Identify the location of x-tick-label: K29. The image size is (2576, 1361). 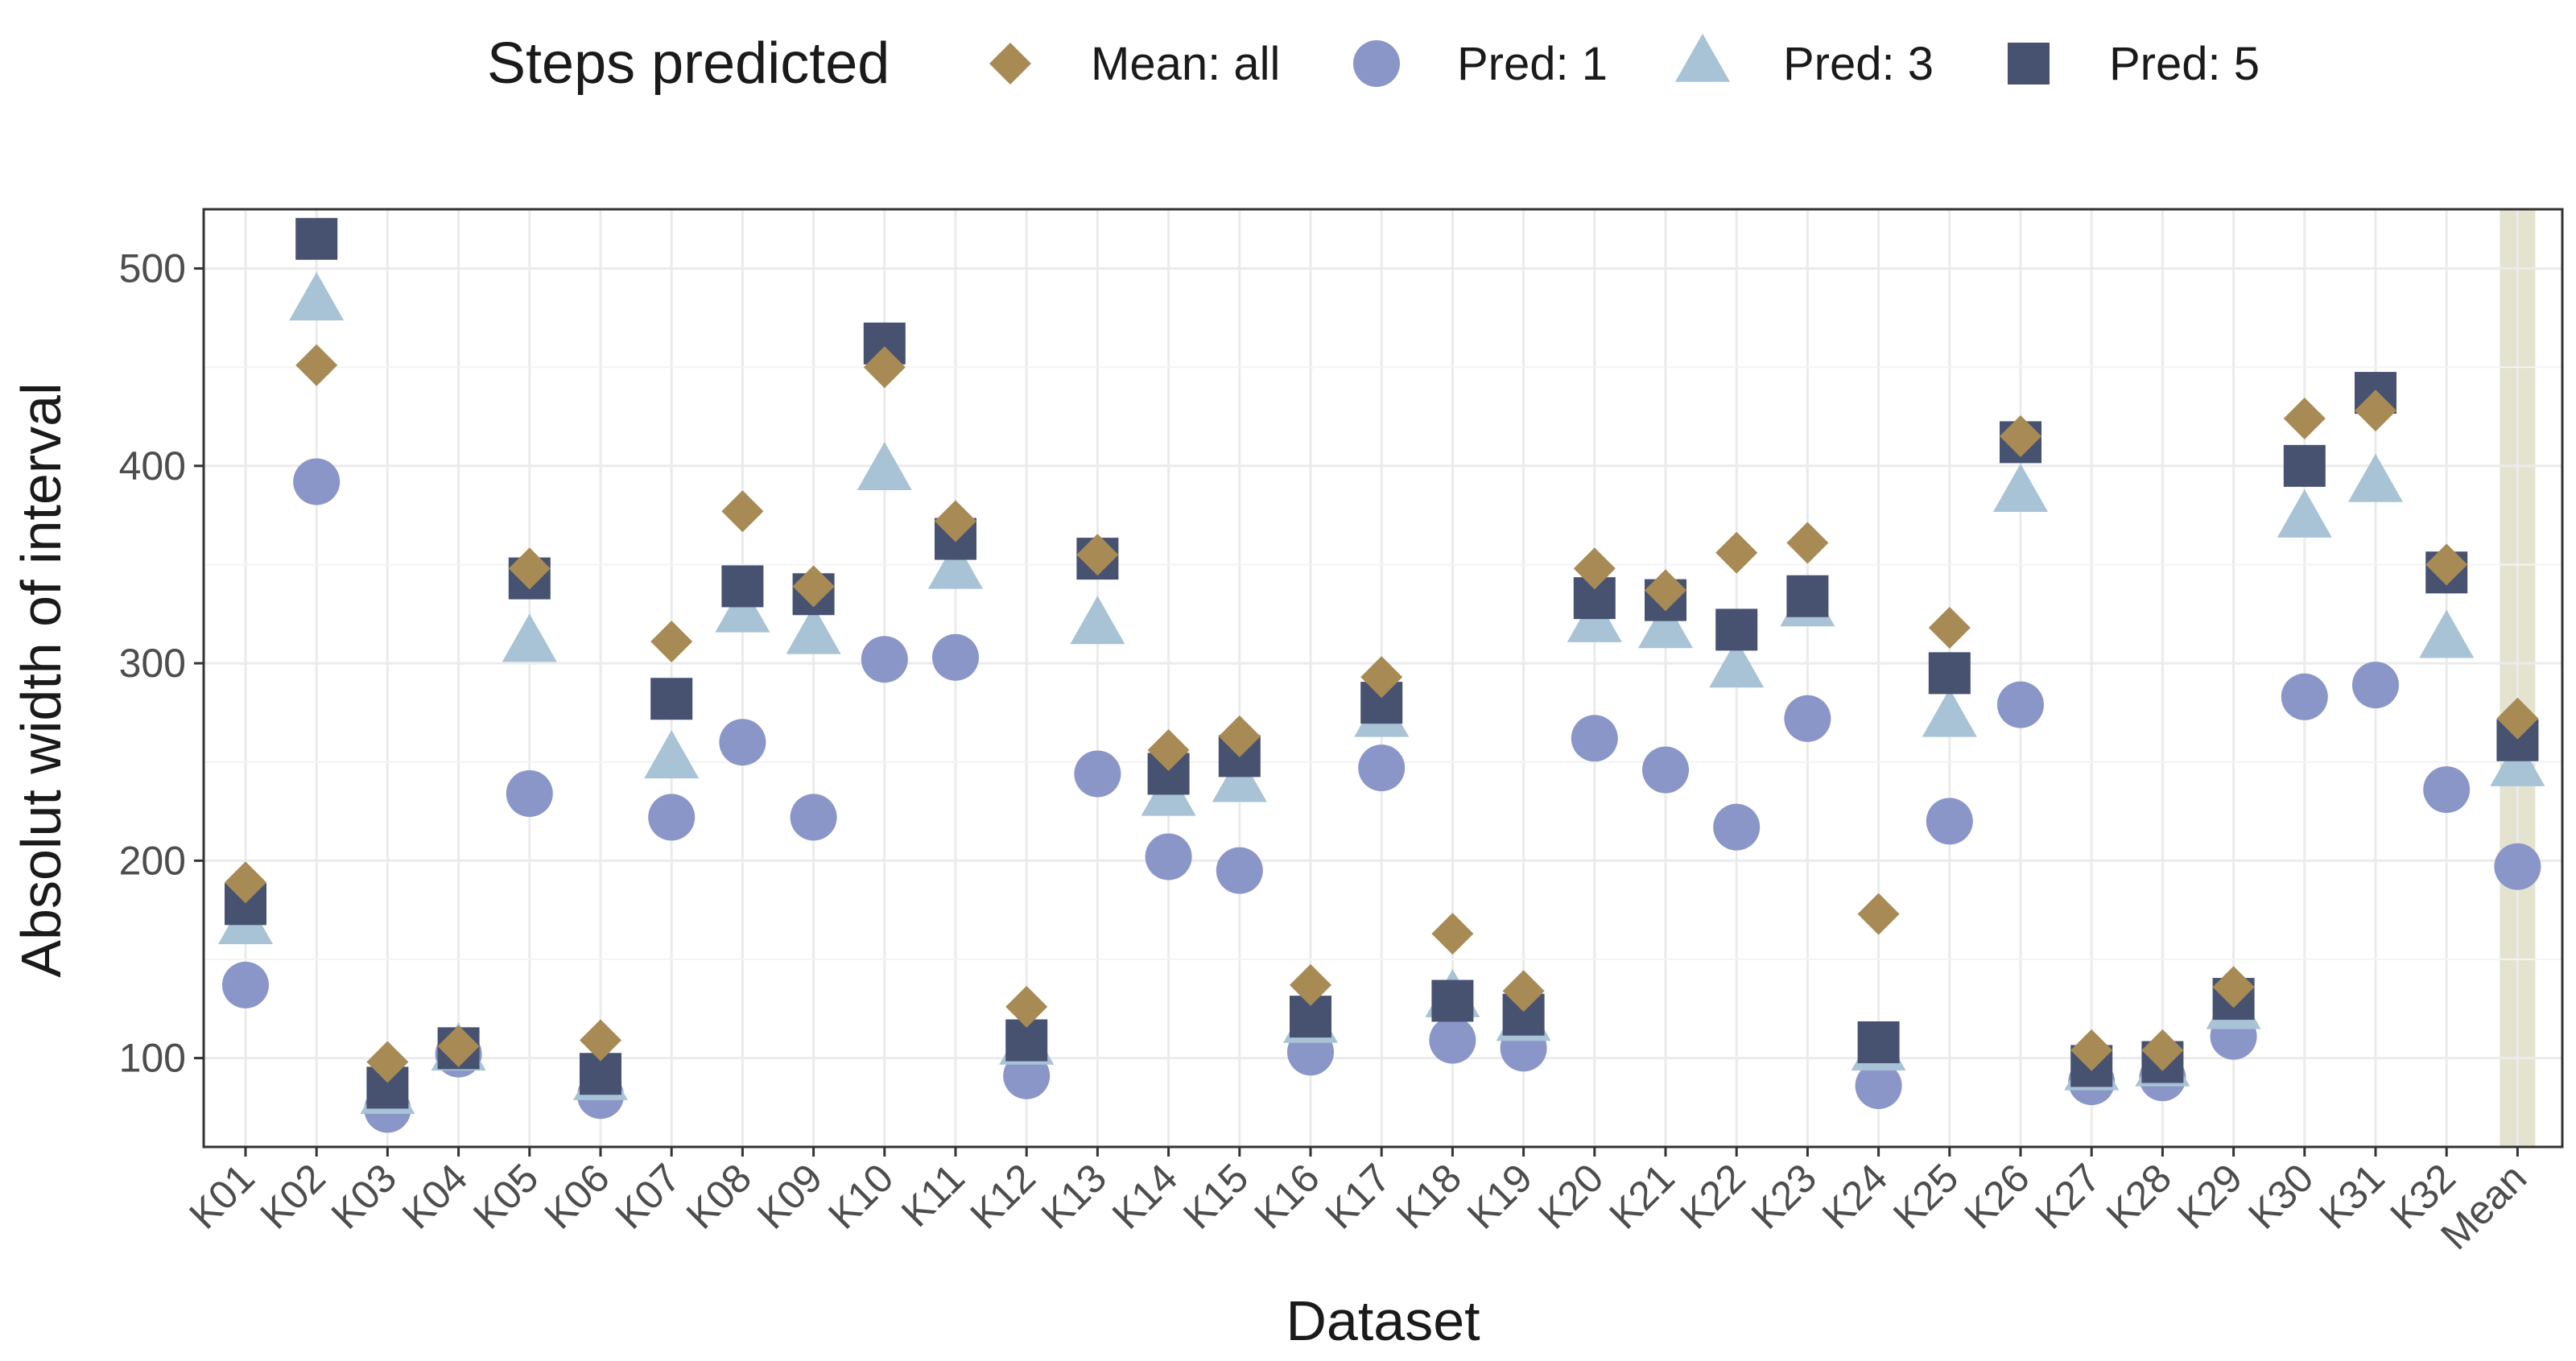
(2210, 1196).